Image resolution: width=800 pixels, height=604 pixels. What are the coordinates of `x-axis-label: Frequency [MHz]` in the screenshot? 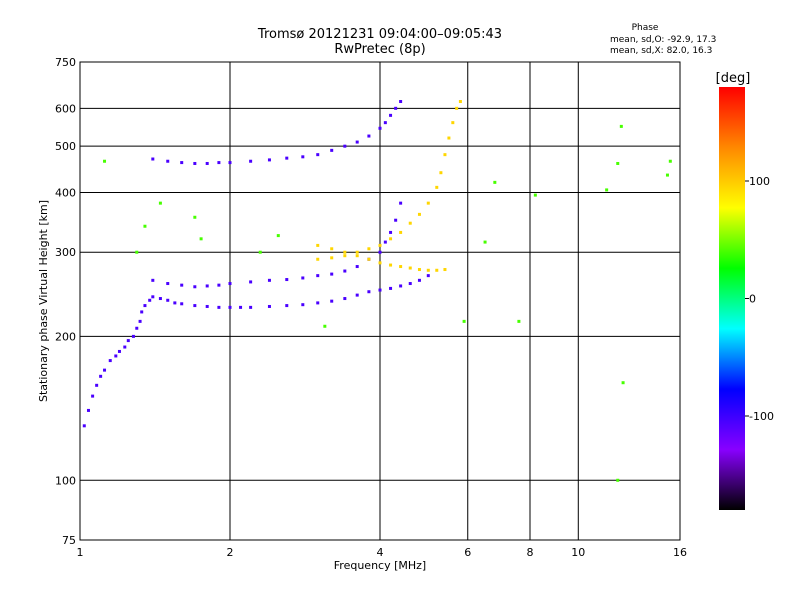 It's located at (380, 565).